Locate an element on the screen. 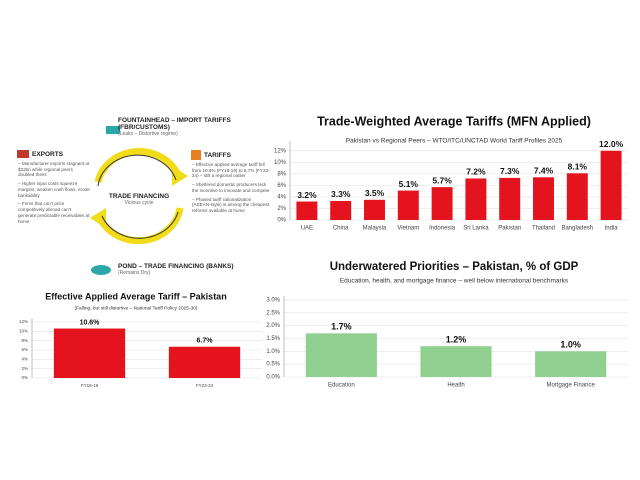  x-tick-label: Education is located at coordinates (341, 386).